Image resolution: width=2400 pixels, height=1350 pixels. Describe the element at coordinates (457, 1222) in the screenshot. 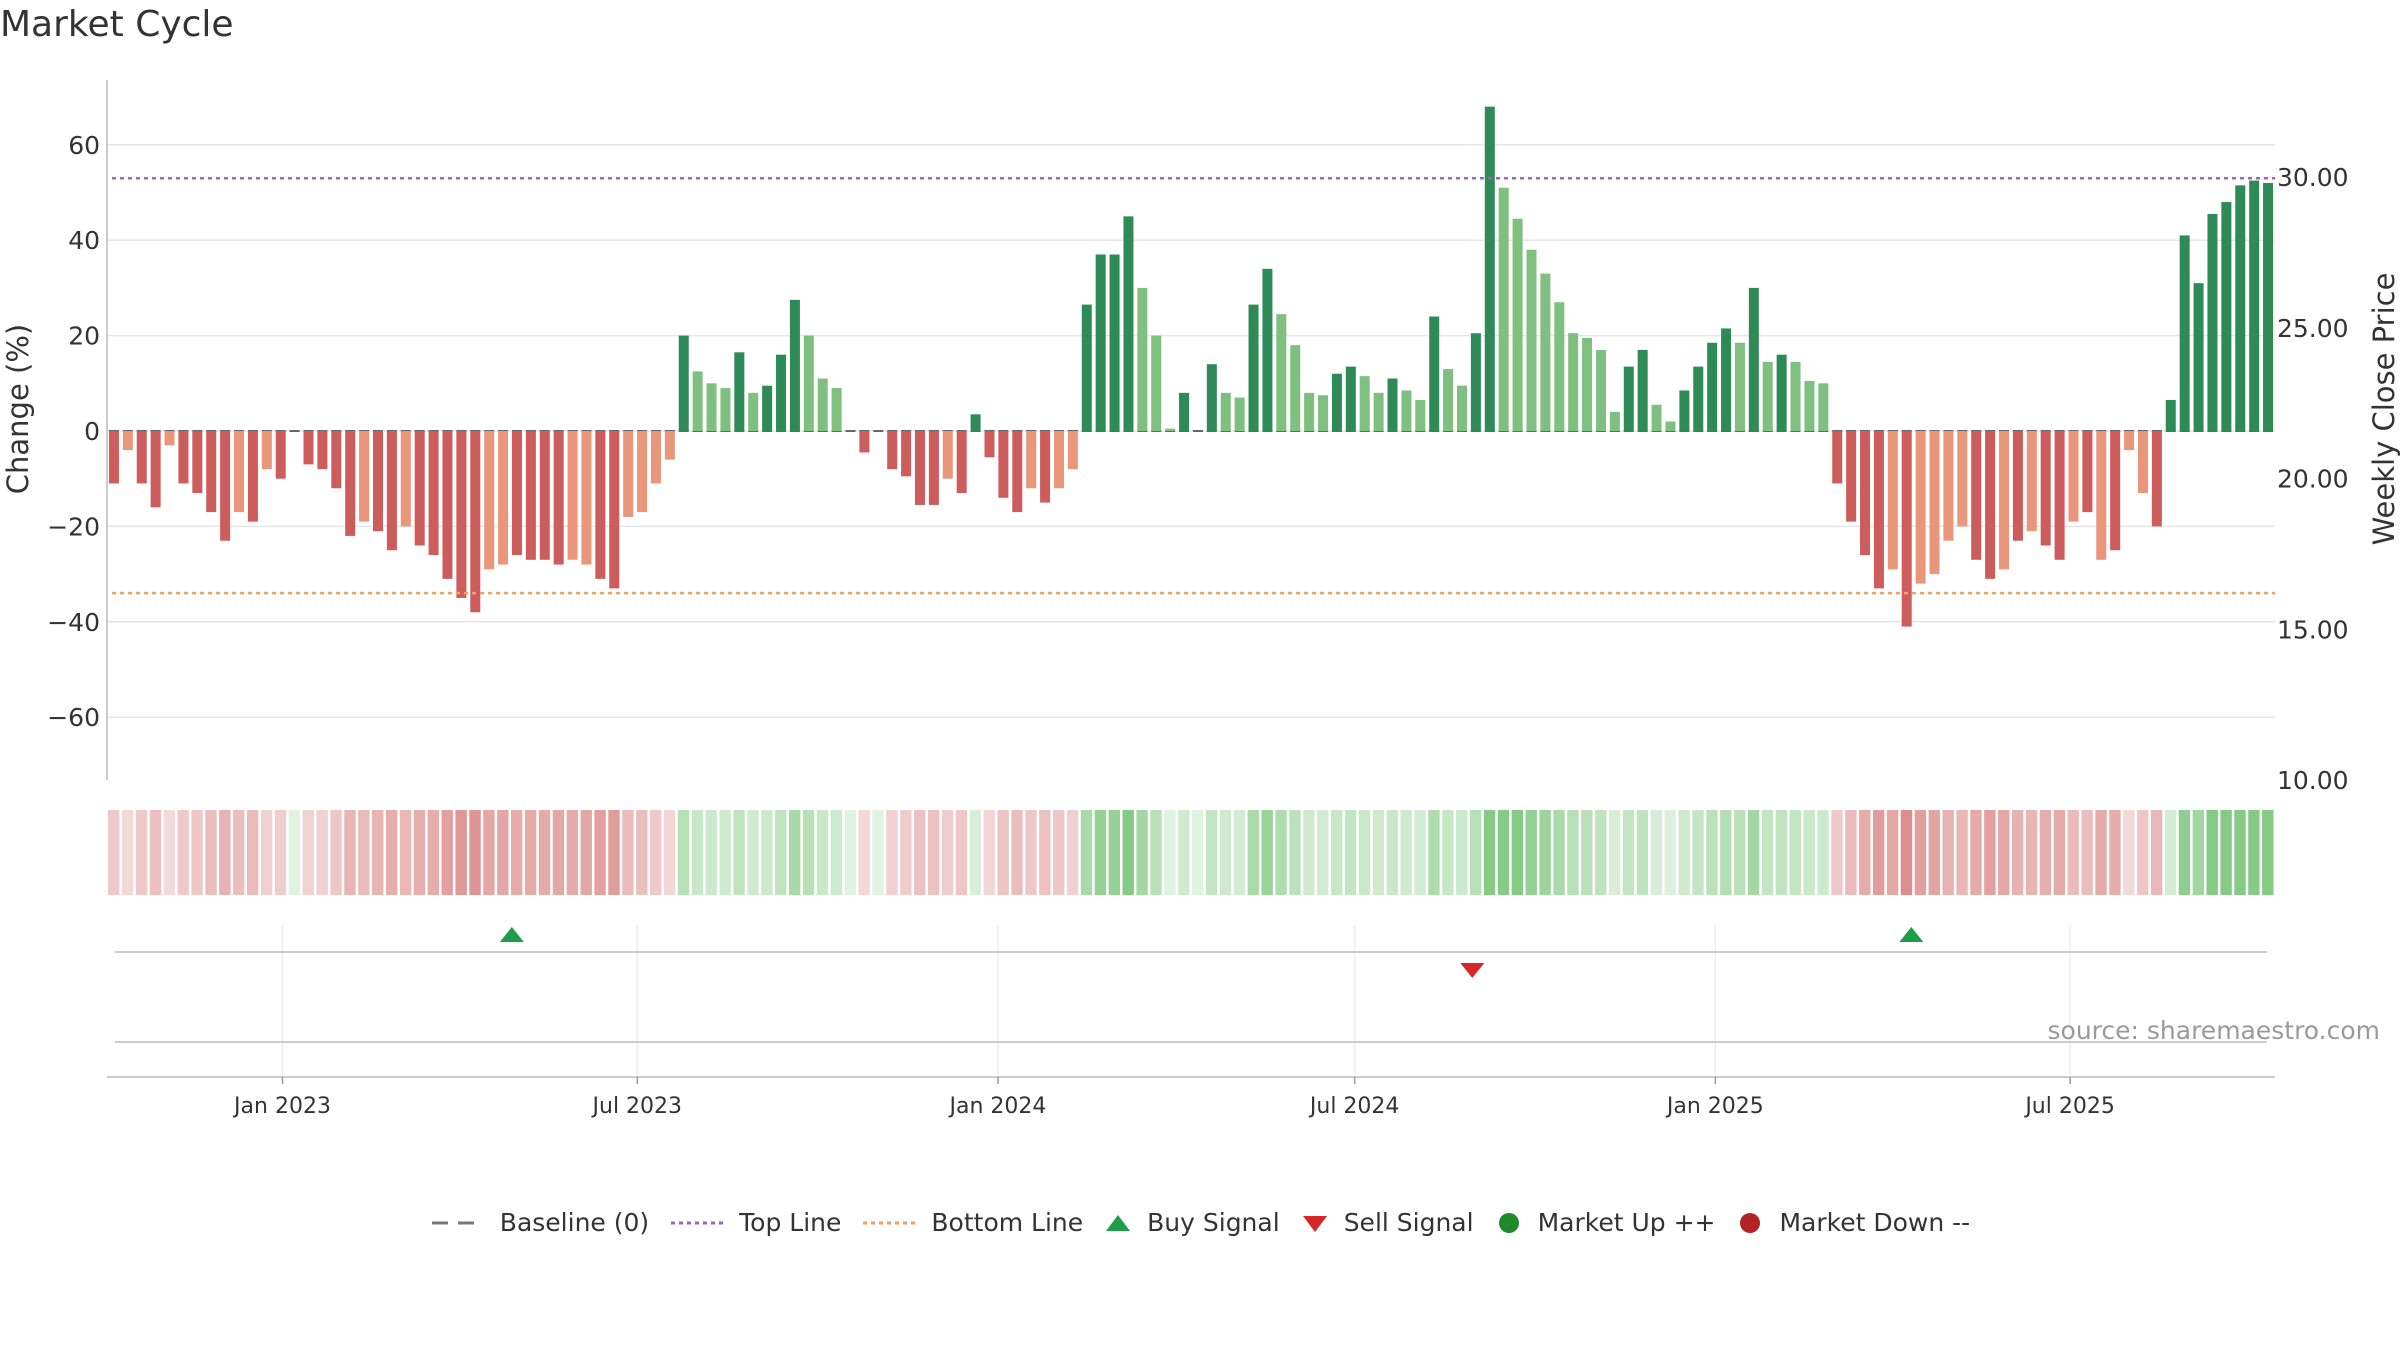

I see `dash-icon` at that location.